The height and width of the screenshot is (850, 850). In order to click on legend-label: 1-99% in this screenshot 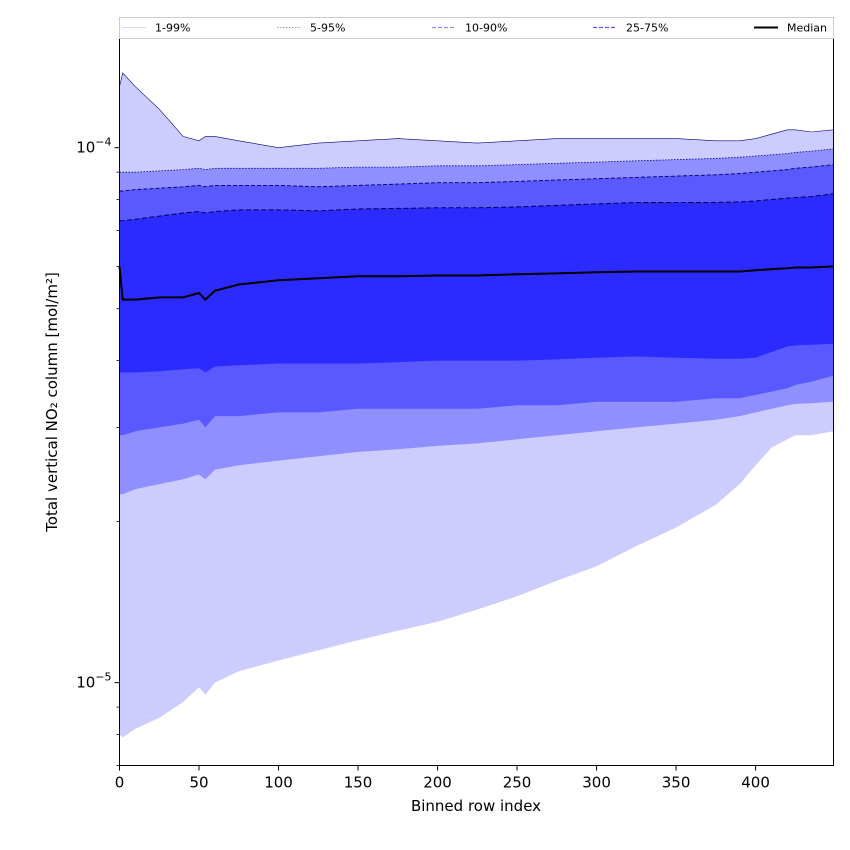, I will do `click(172, 28)`.